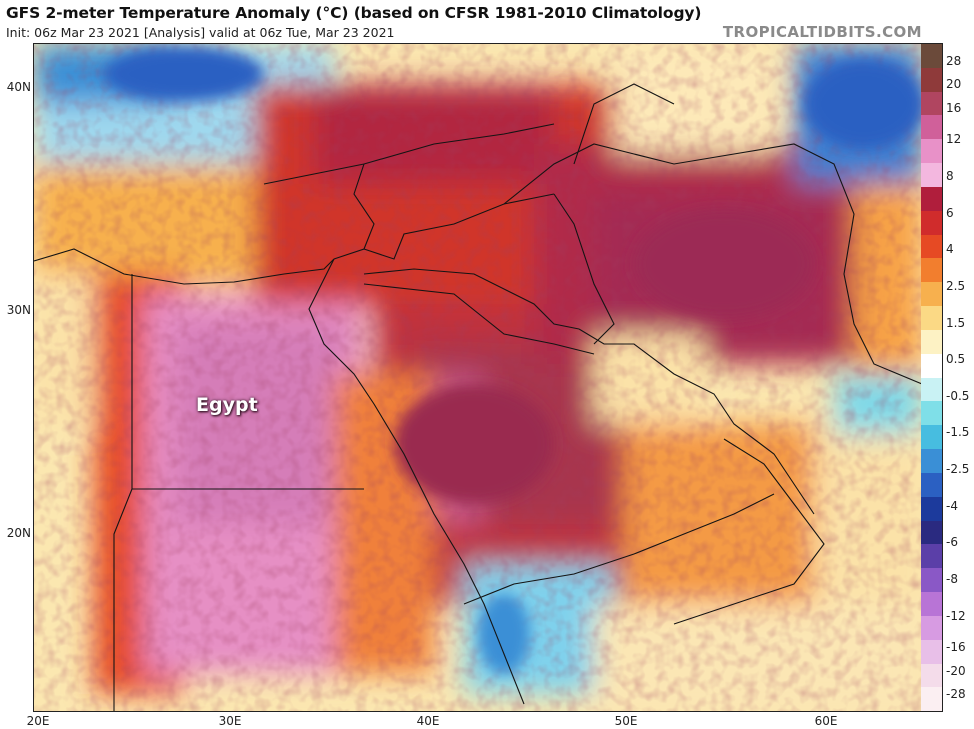  I want to click on colorbar-tick-label: -16, so click(956, 646).